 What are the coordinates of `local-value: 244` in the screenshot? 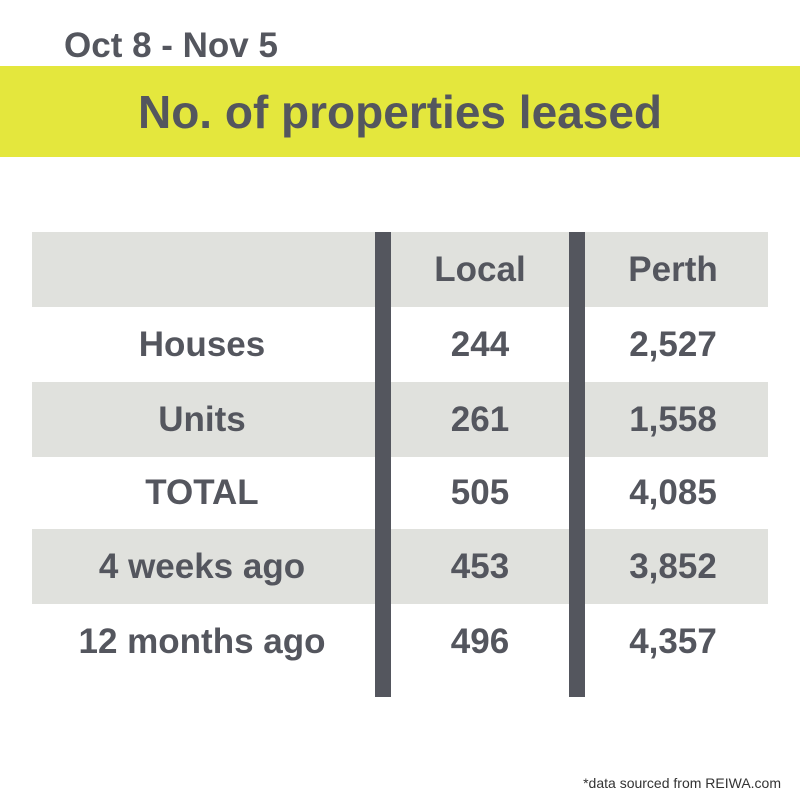 It's located at (480, 344).